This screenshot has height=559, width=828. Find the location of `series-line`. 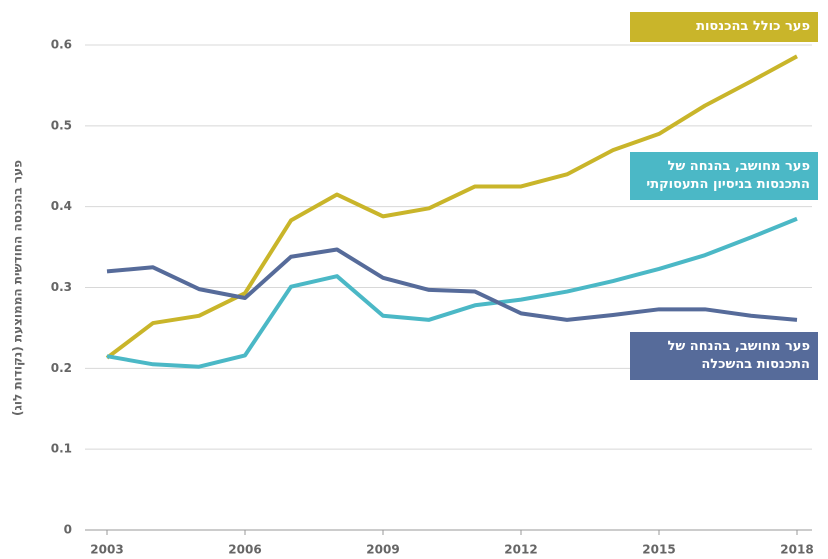

series-line is located at coordinates (452, 284).